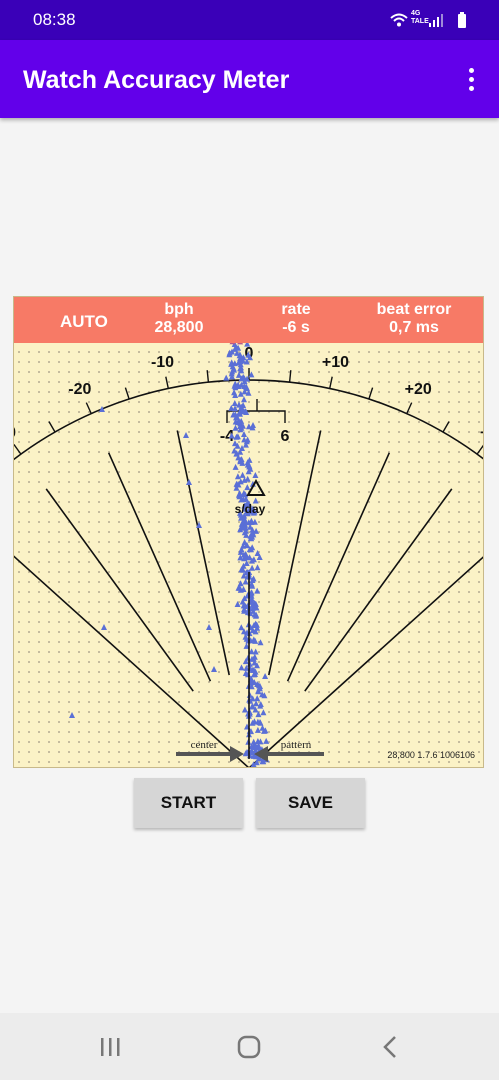  Describe the element at coordinates (159, 567) in the screenshot. I see `dial-guide-line` at that location.